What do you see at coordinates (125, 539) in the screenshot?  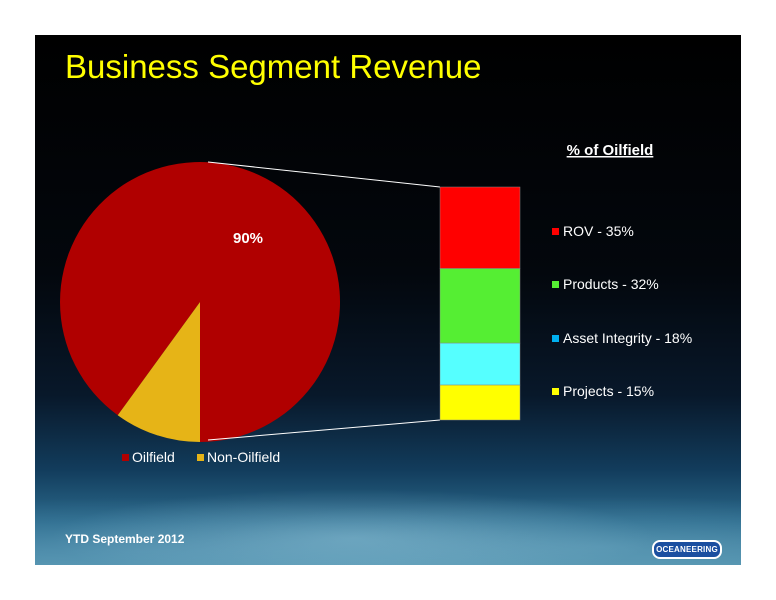 I see `footer-date: YTD September 2012` at bounding box center [125, 539].